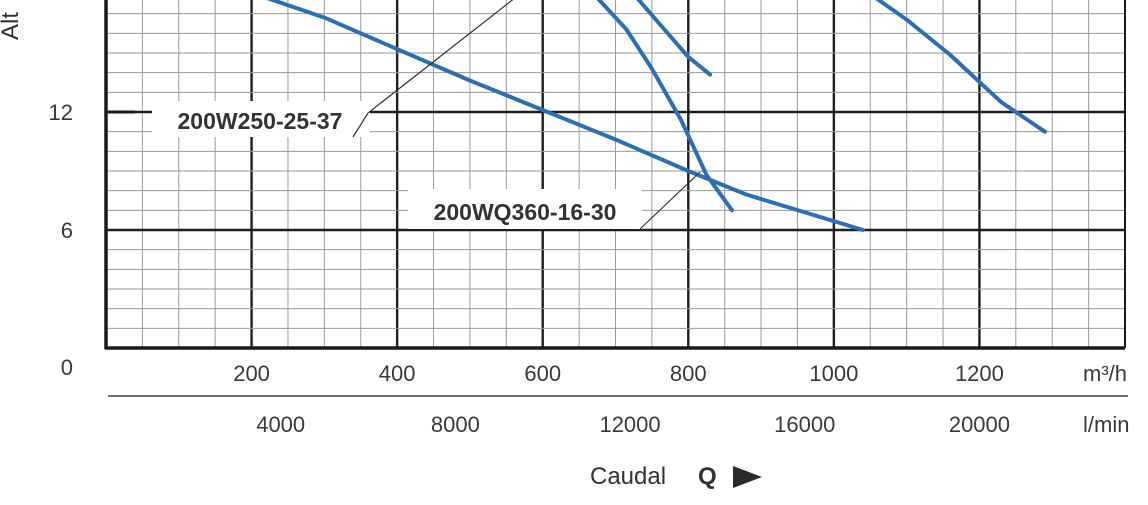 The height and width of the screenshot is (505, 1148). Describe the element at coordinates (1105, 373) in the screenshot. I see `x-unit-primary: m³/h` at that location.